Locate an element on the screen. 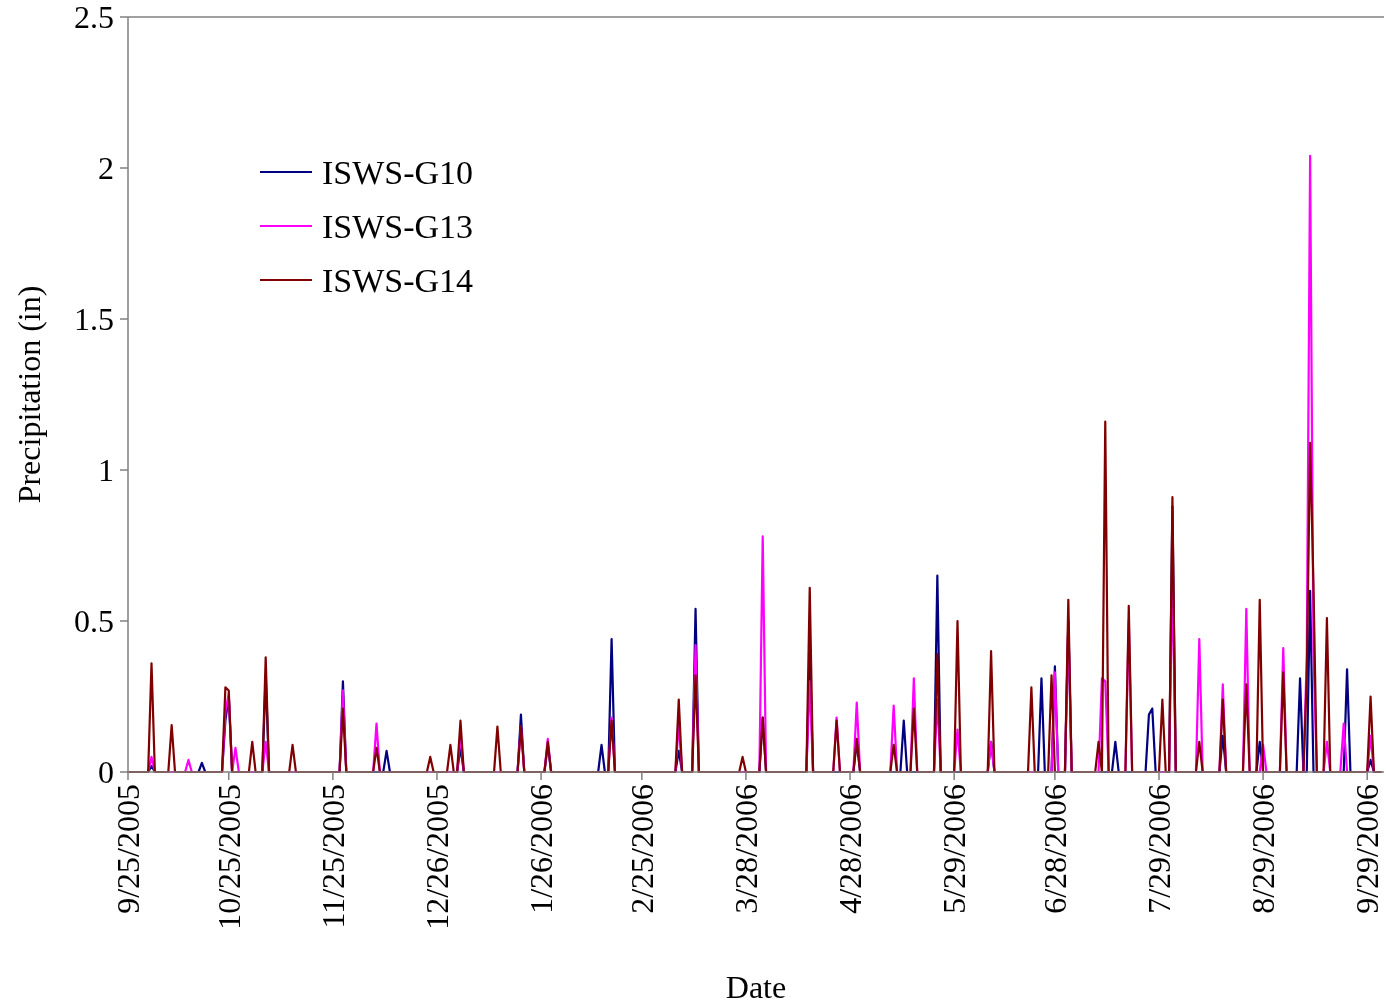 Image resolution: width=1386 pixels, height=1007 pixels. x-tick-label: 6/28/2006 is located at coordinates (1055, 849).